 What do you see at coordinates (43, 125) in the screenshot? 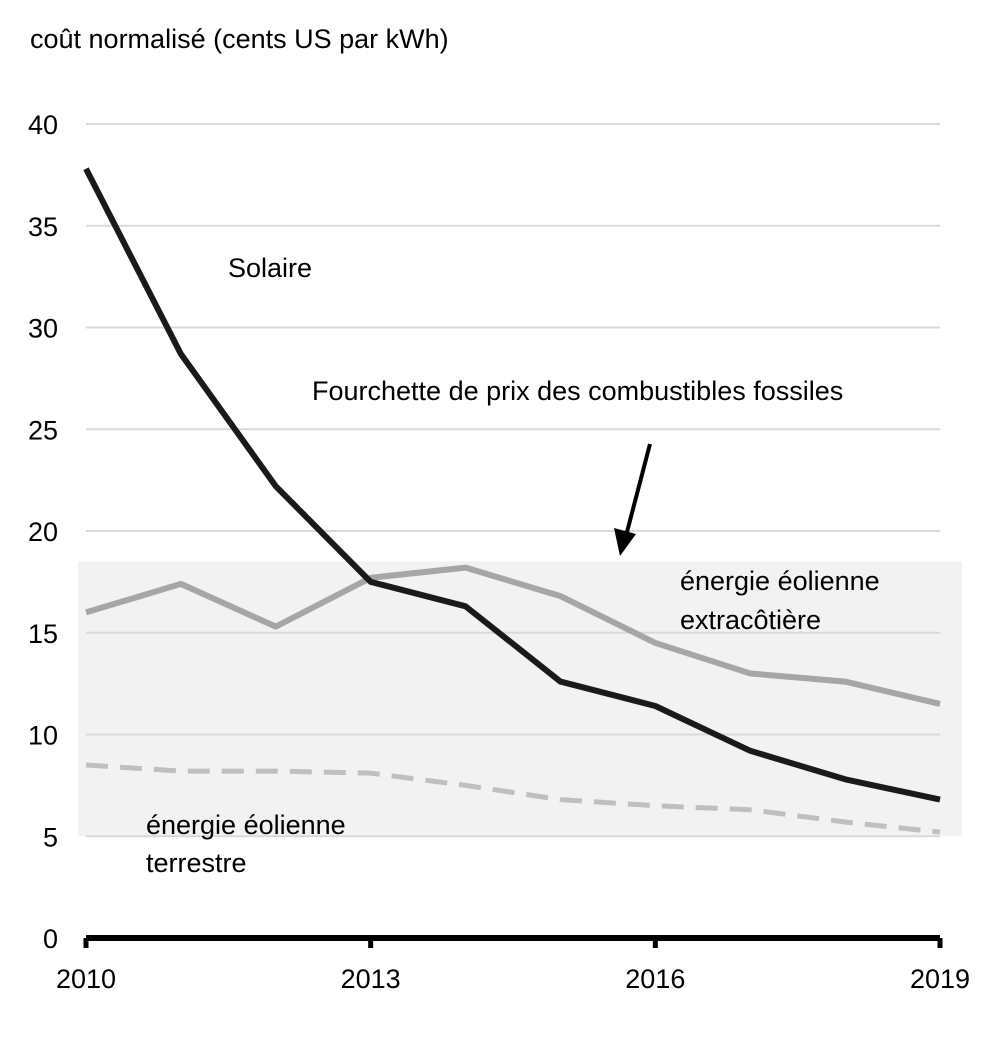
I see `y-tick-label-40: 40` at bounding box center [43, 125].